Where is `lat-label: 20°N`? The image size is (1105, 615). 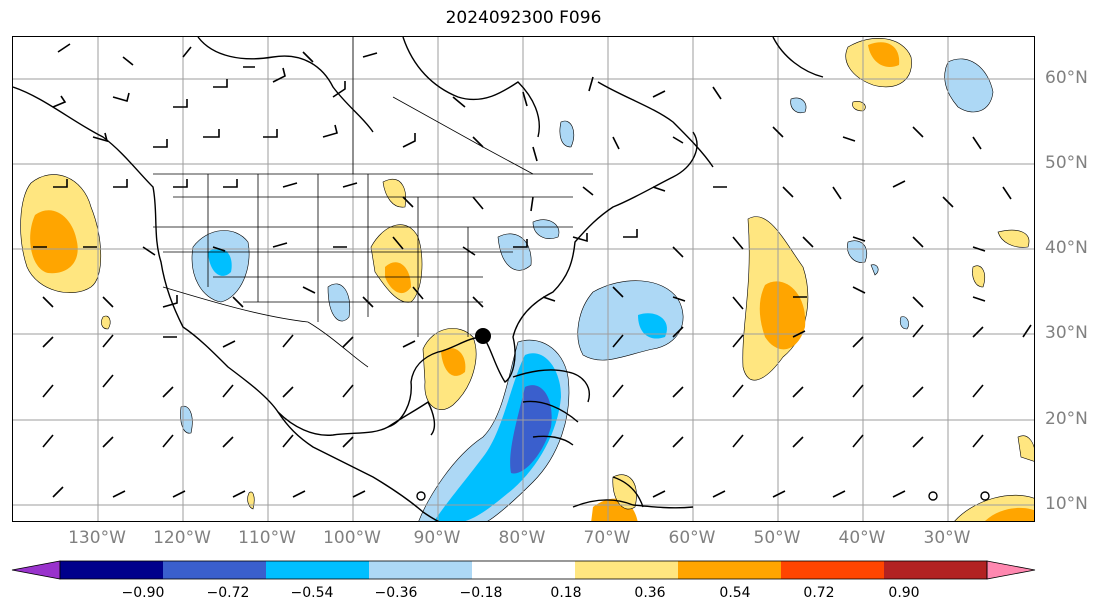 lat-label: 20°N is located at coordinates (1066, 419).